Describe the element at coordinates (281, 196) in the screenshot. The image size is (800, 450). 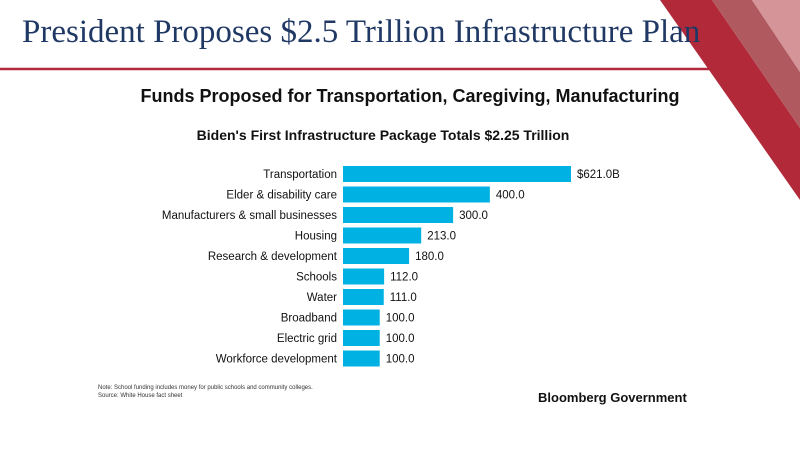
I see `category-label: Elder & disability care` at that location.